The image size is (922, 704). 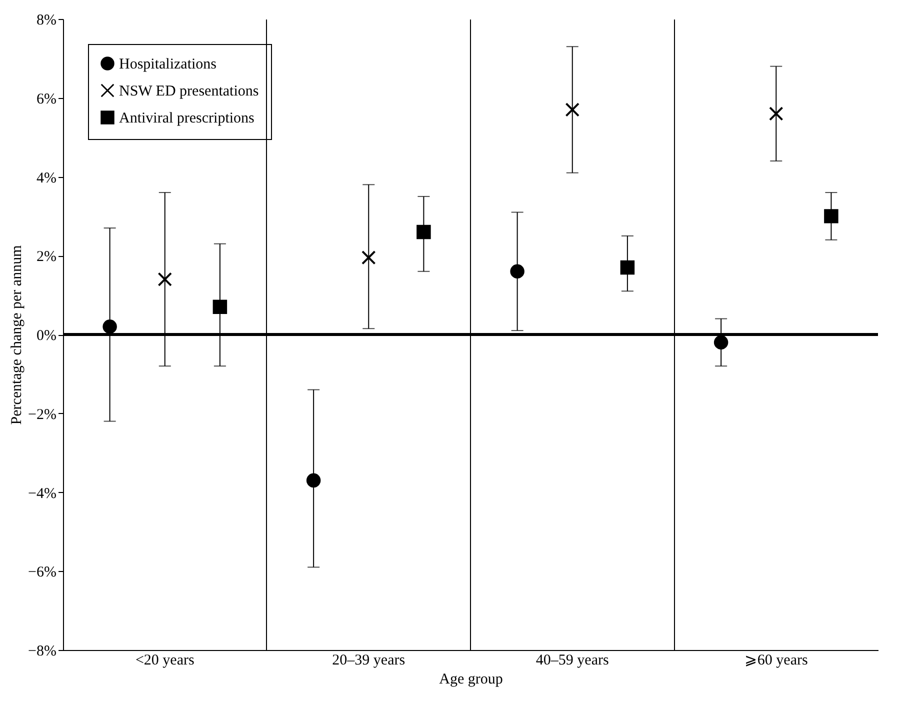 What do you see at coordinates (164, 660) in the screenshot?
I see `x-tick-label: <20 years` at bounding box center [164, 660].